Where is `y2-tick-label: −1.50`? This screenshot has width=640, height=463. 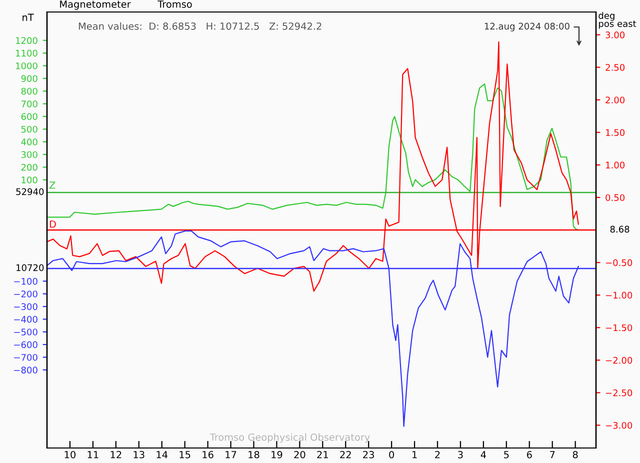 y2-tick-label: −1.50 is located at coordinates (619, 328).